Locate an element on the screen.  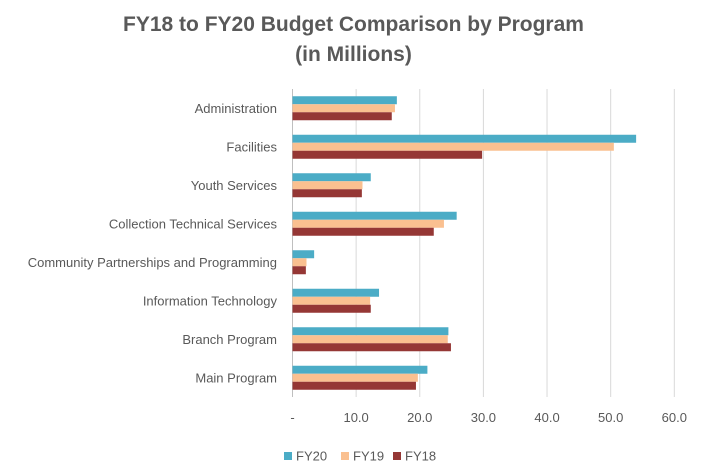
category-label: Information Technology is located at coordinates (210, 300).